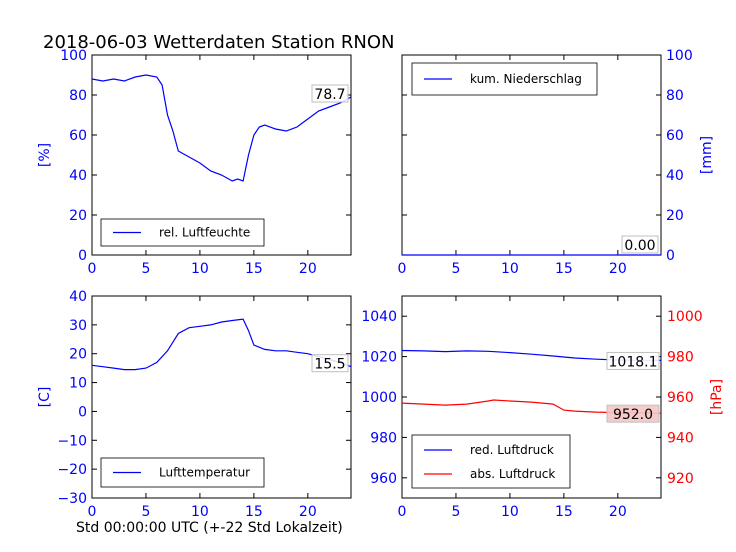  What do you see at coordinates (680, 438) in the screenshot?
I see `y-right-tick-label: 940` at bounding box center [680, 438].